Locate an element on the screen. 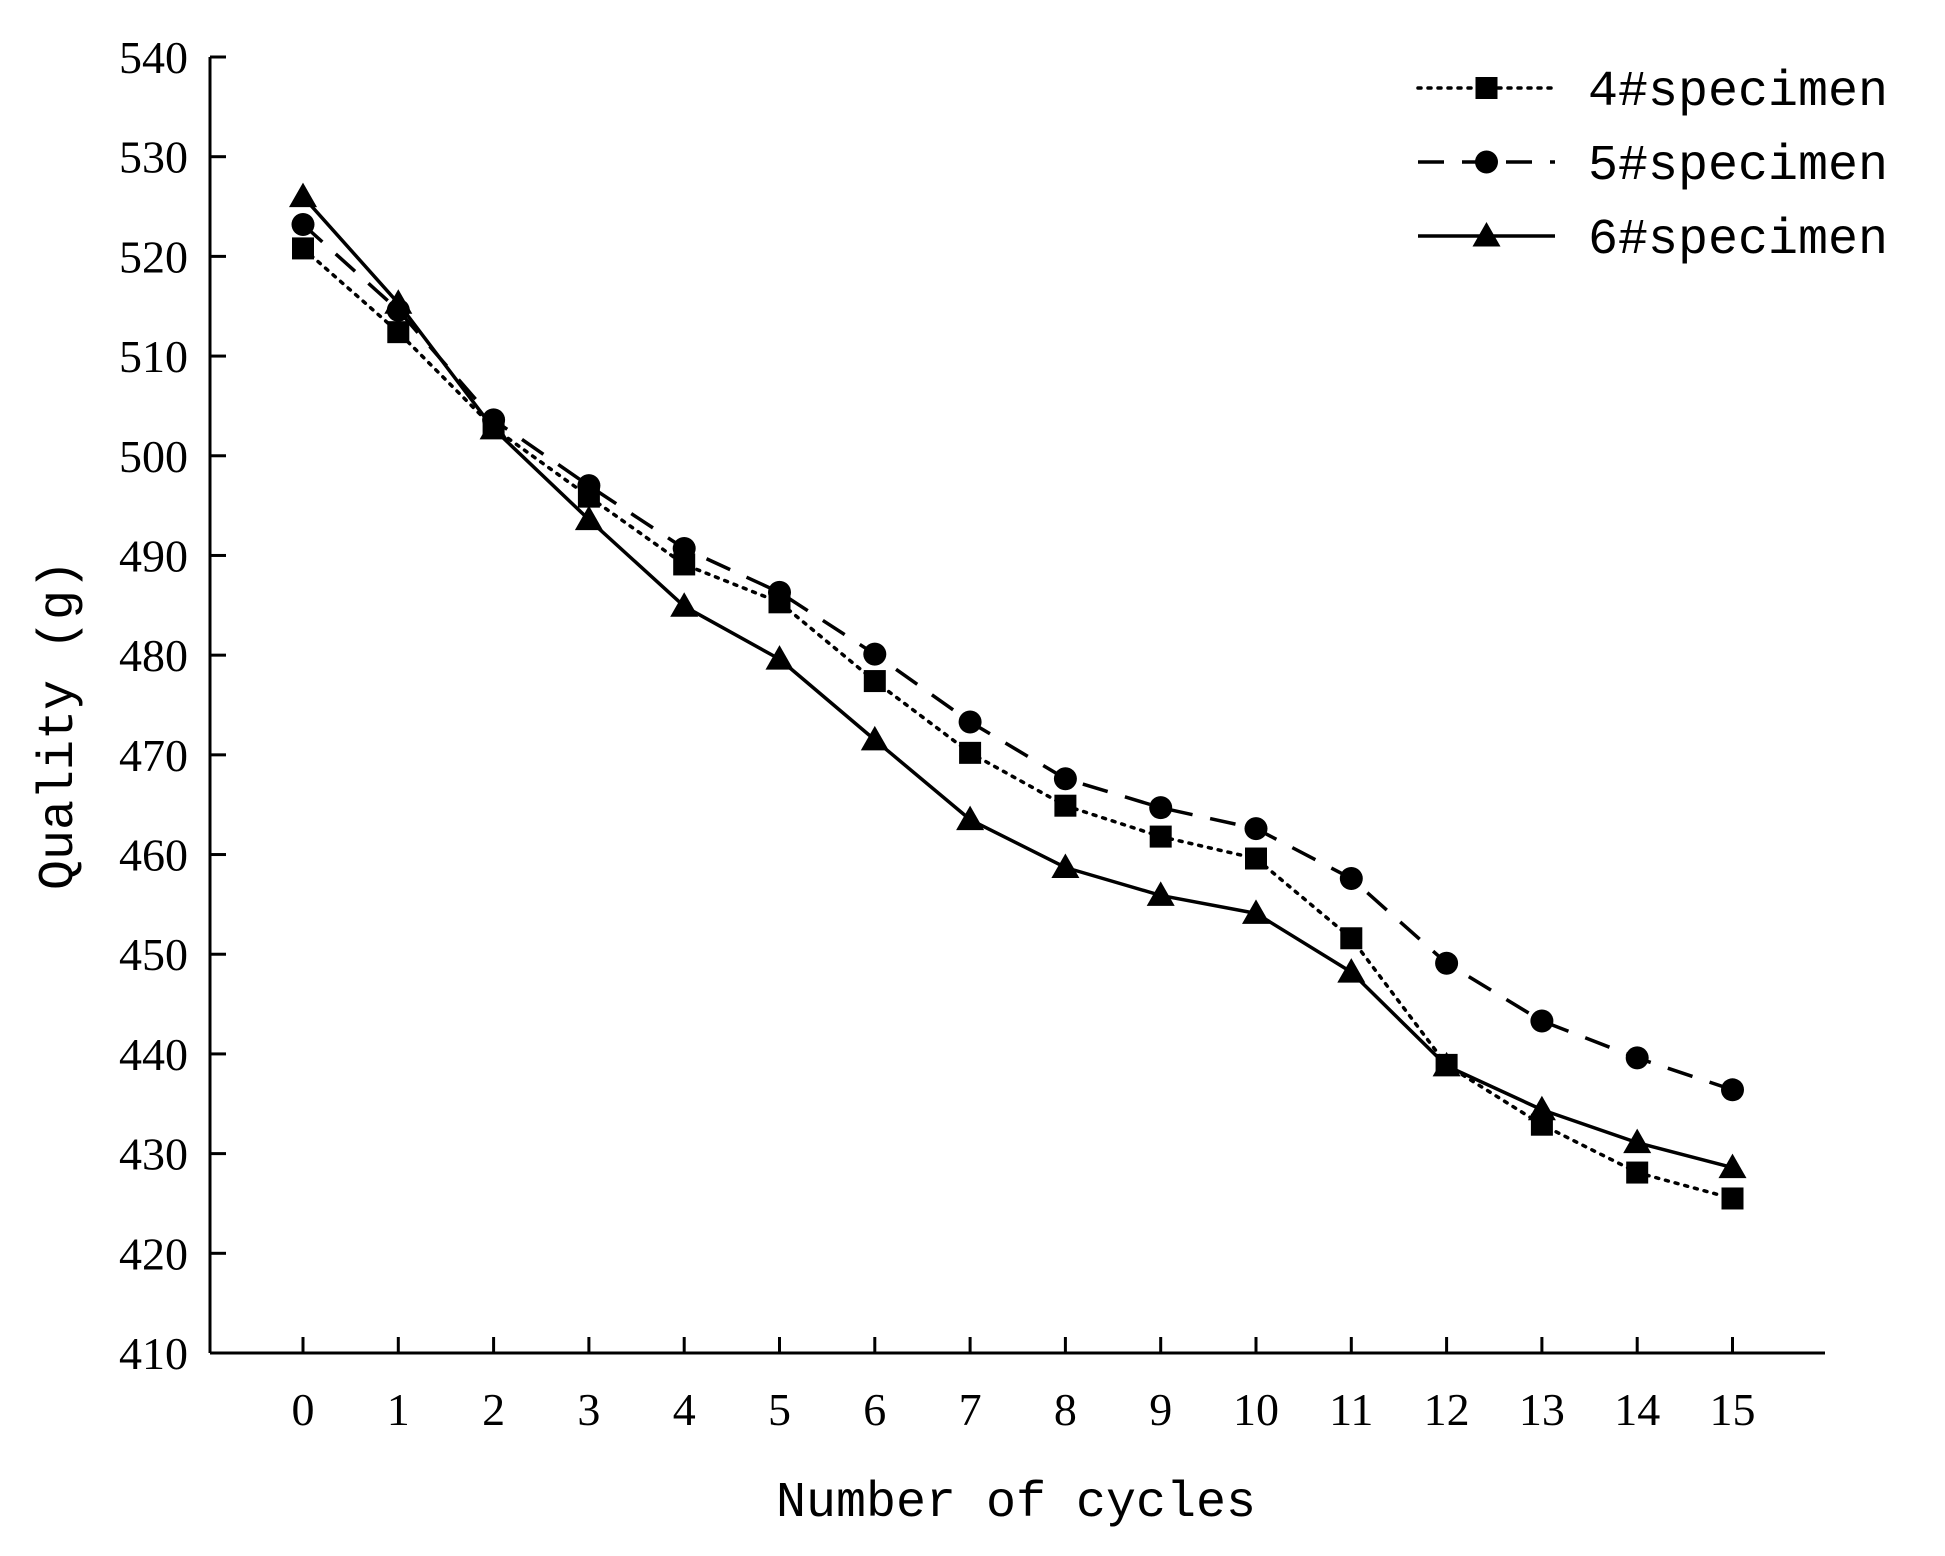 This screenshot has width=1945, height=1556. legend-label: 4#specimen is located at coordinates (1738, 92).